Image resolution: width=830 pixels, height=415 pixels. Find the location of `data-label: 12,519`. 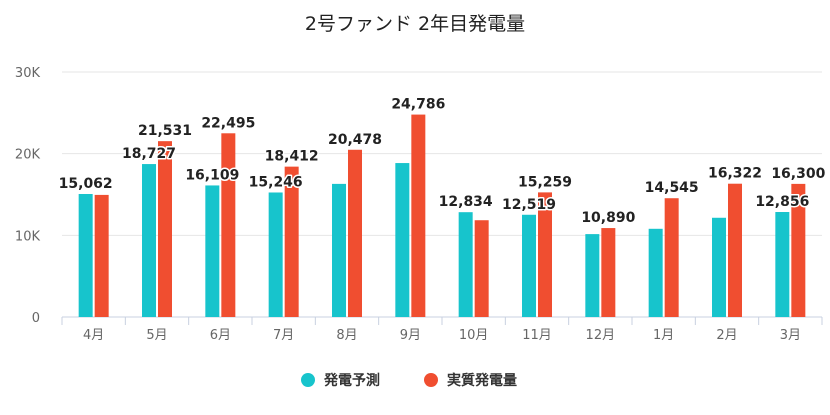

data-label: 12,519 is located at coordinates (529, 205).